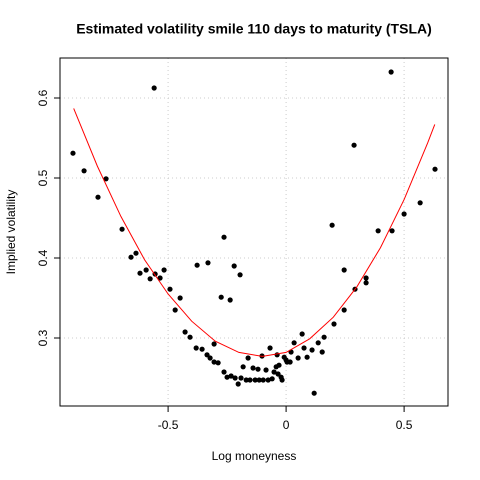  What do you see at coordinates (404, 425) in the screenshot?
I see `x-tick-label: 0.5` at bounding box center [404, 425].